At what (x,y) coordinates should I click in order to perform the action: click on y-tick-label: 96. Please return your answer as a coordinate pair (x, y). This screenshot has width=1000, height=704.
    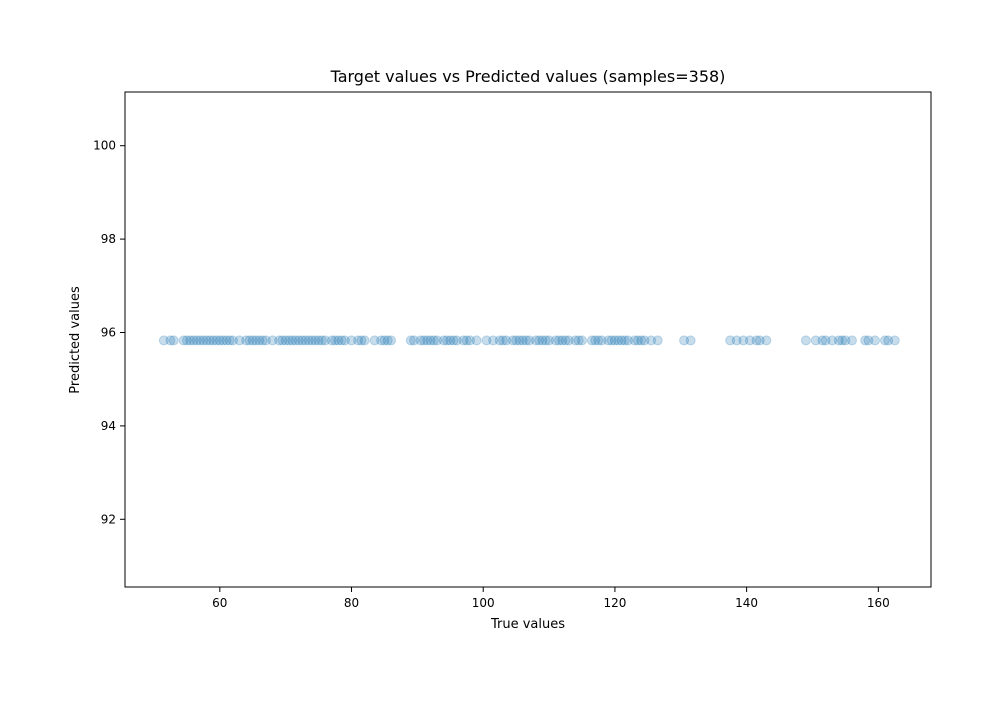
    Looking at the image, I should click on (108, 332).